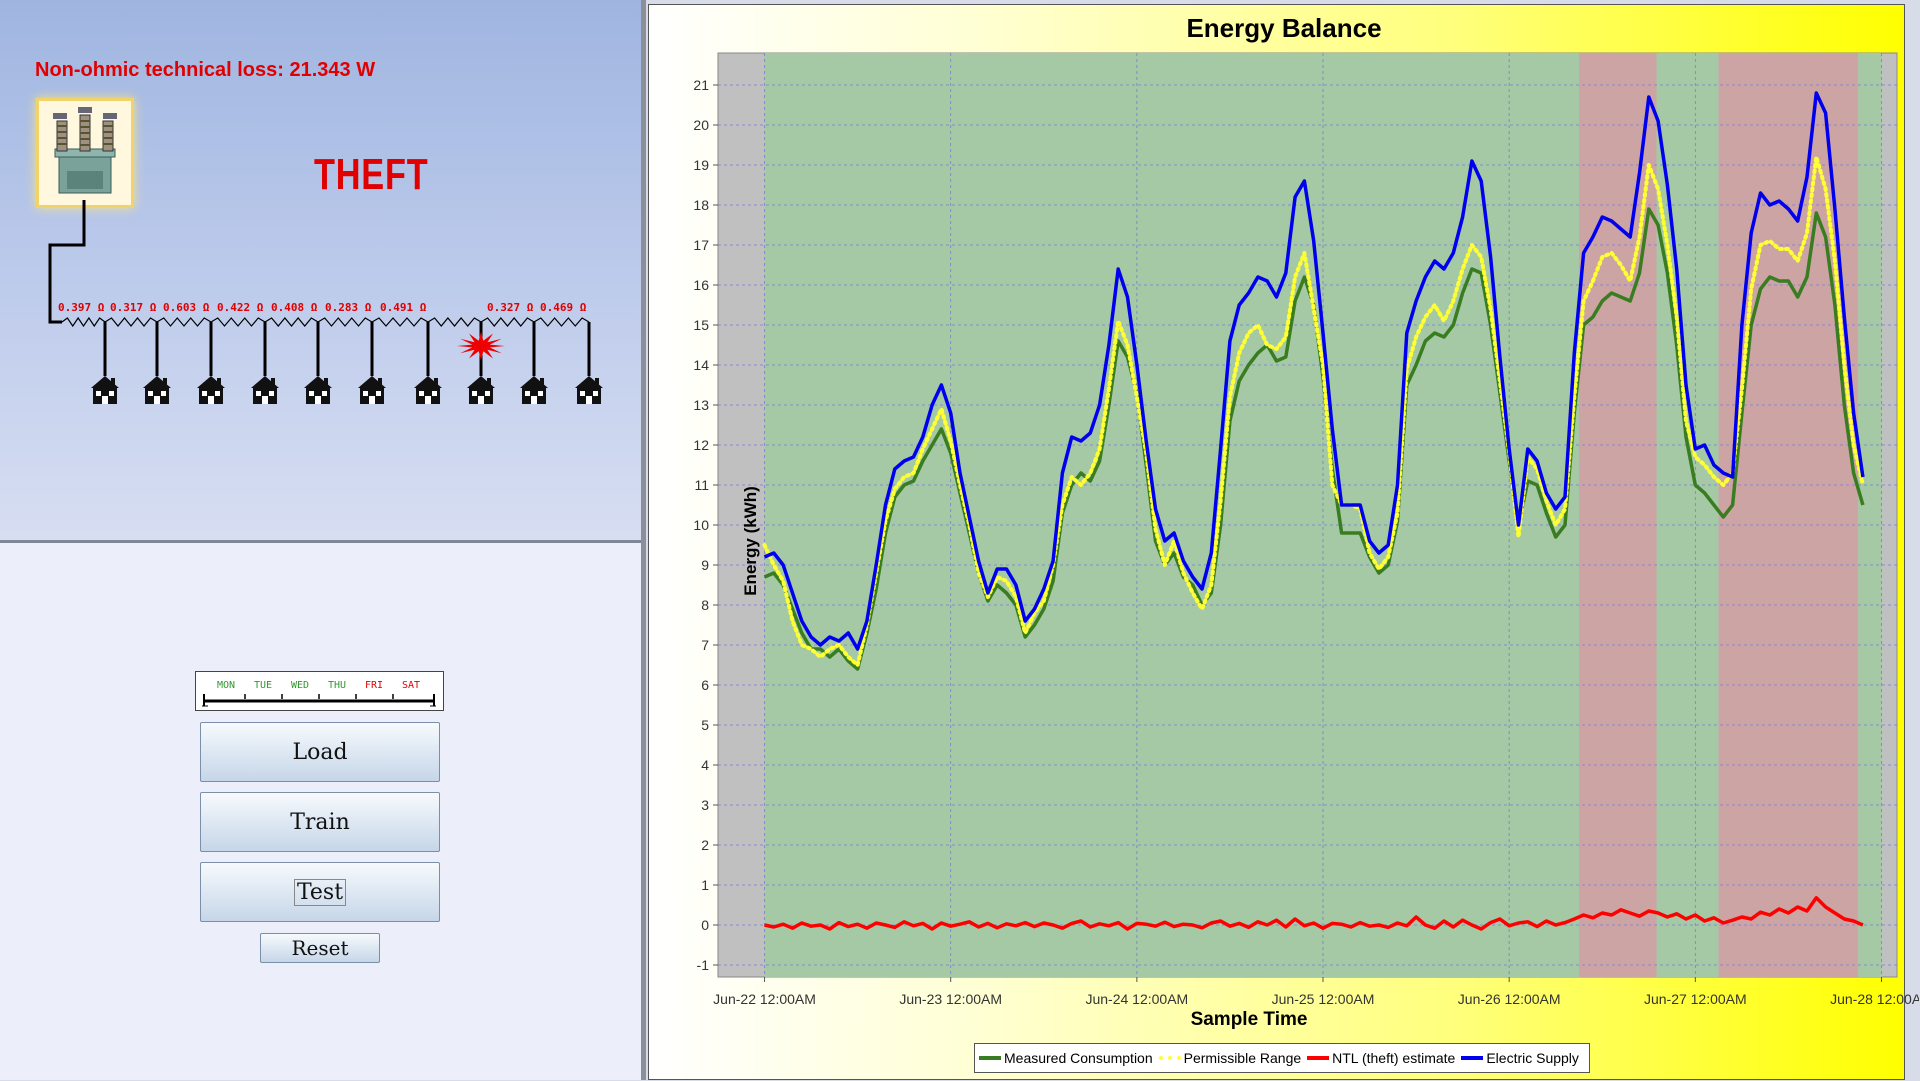 This screenshot has height=1081, width=1920. I want to click on y-axis-title: Energy (kWh), so click(750, 541).